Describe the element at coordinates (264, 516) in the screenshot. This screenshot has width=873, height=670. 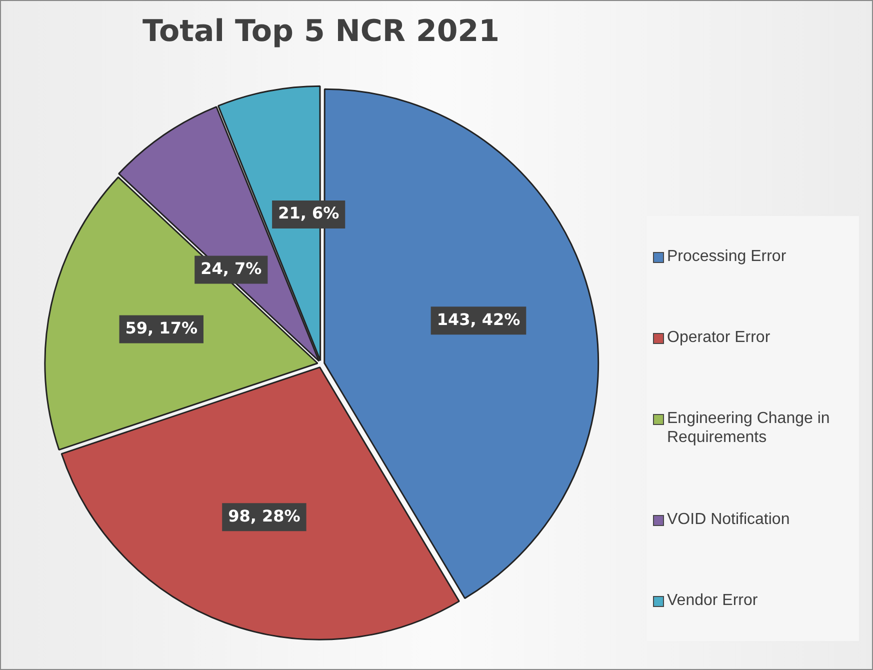
I see `data-label: 98, 28%` at that location.